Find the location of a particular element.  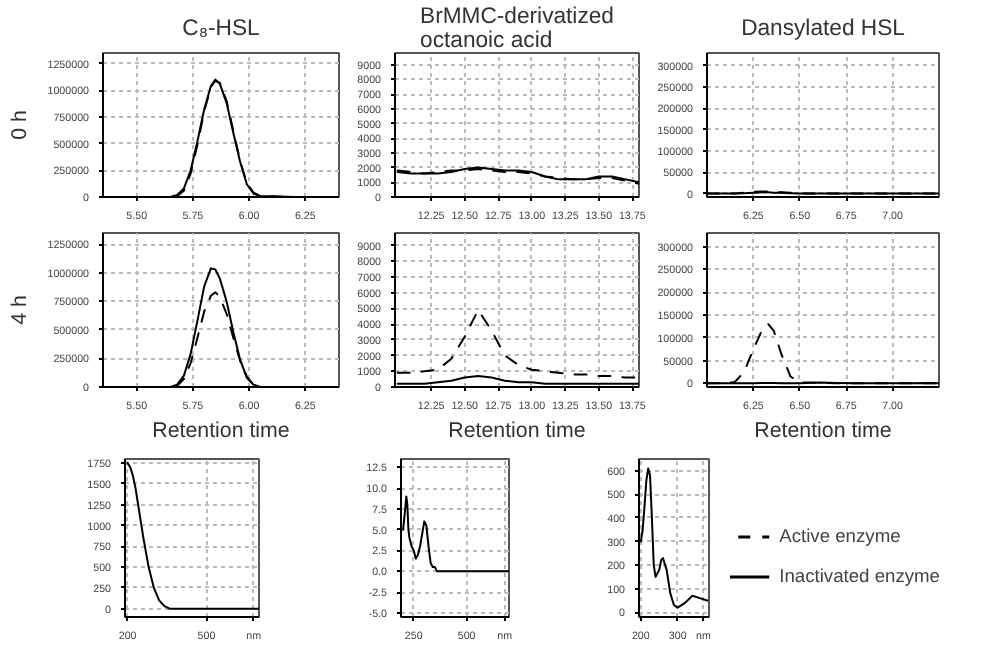

y-axis-title: 4 h is located at coordinates (19, 310).